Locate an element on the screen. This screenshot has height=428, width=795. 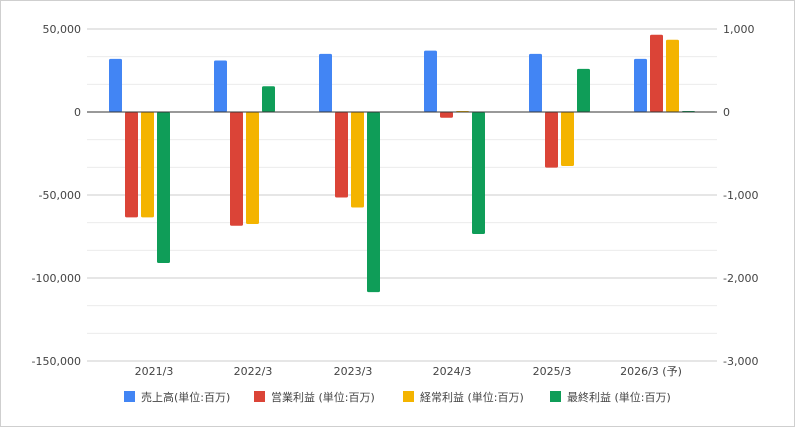
right-tick-label: 0 is located at coordinates (726, 112).